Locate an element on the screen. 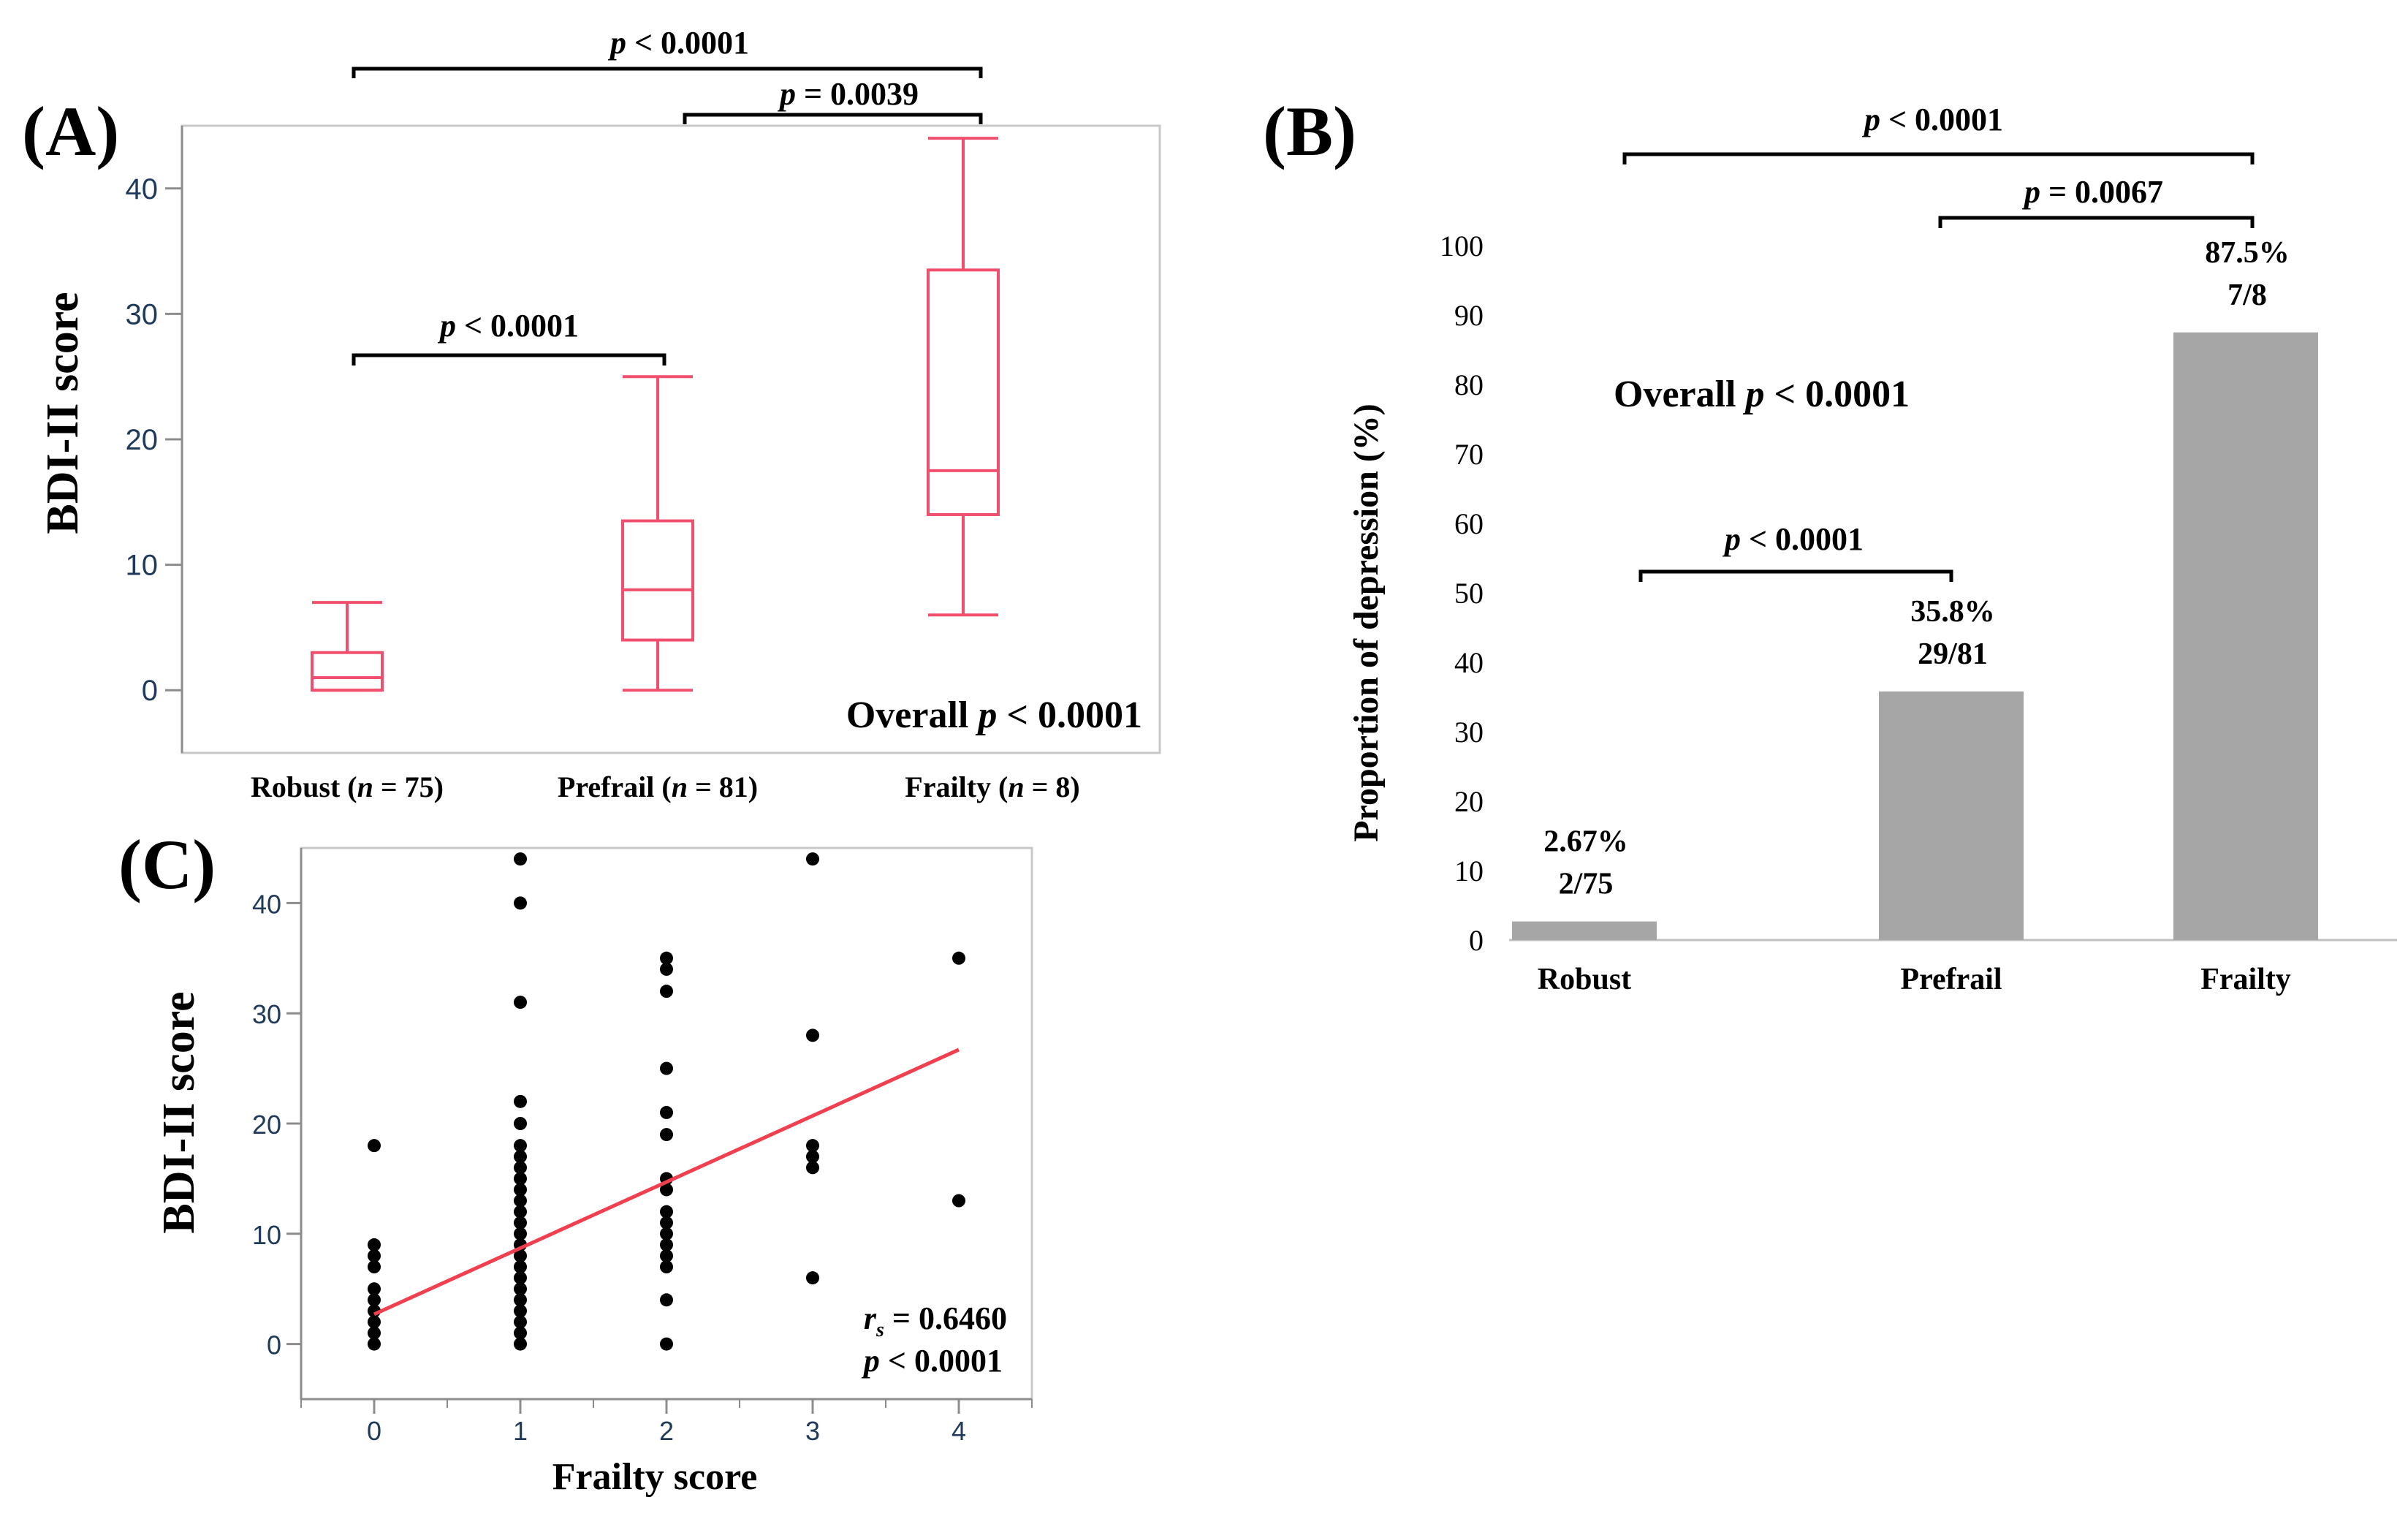  y-tick-label: 30 is located at coordinates (142, 314).